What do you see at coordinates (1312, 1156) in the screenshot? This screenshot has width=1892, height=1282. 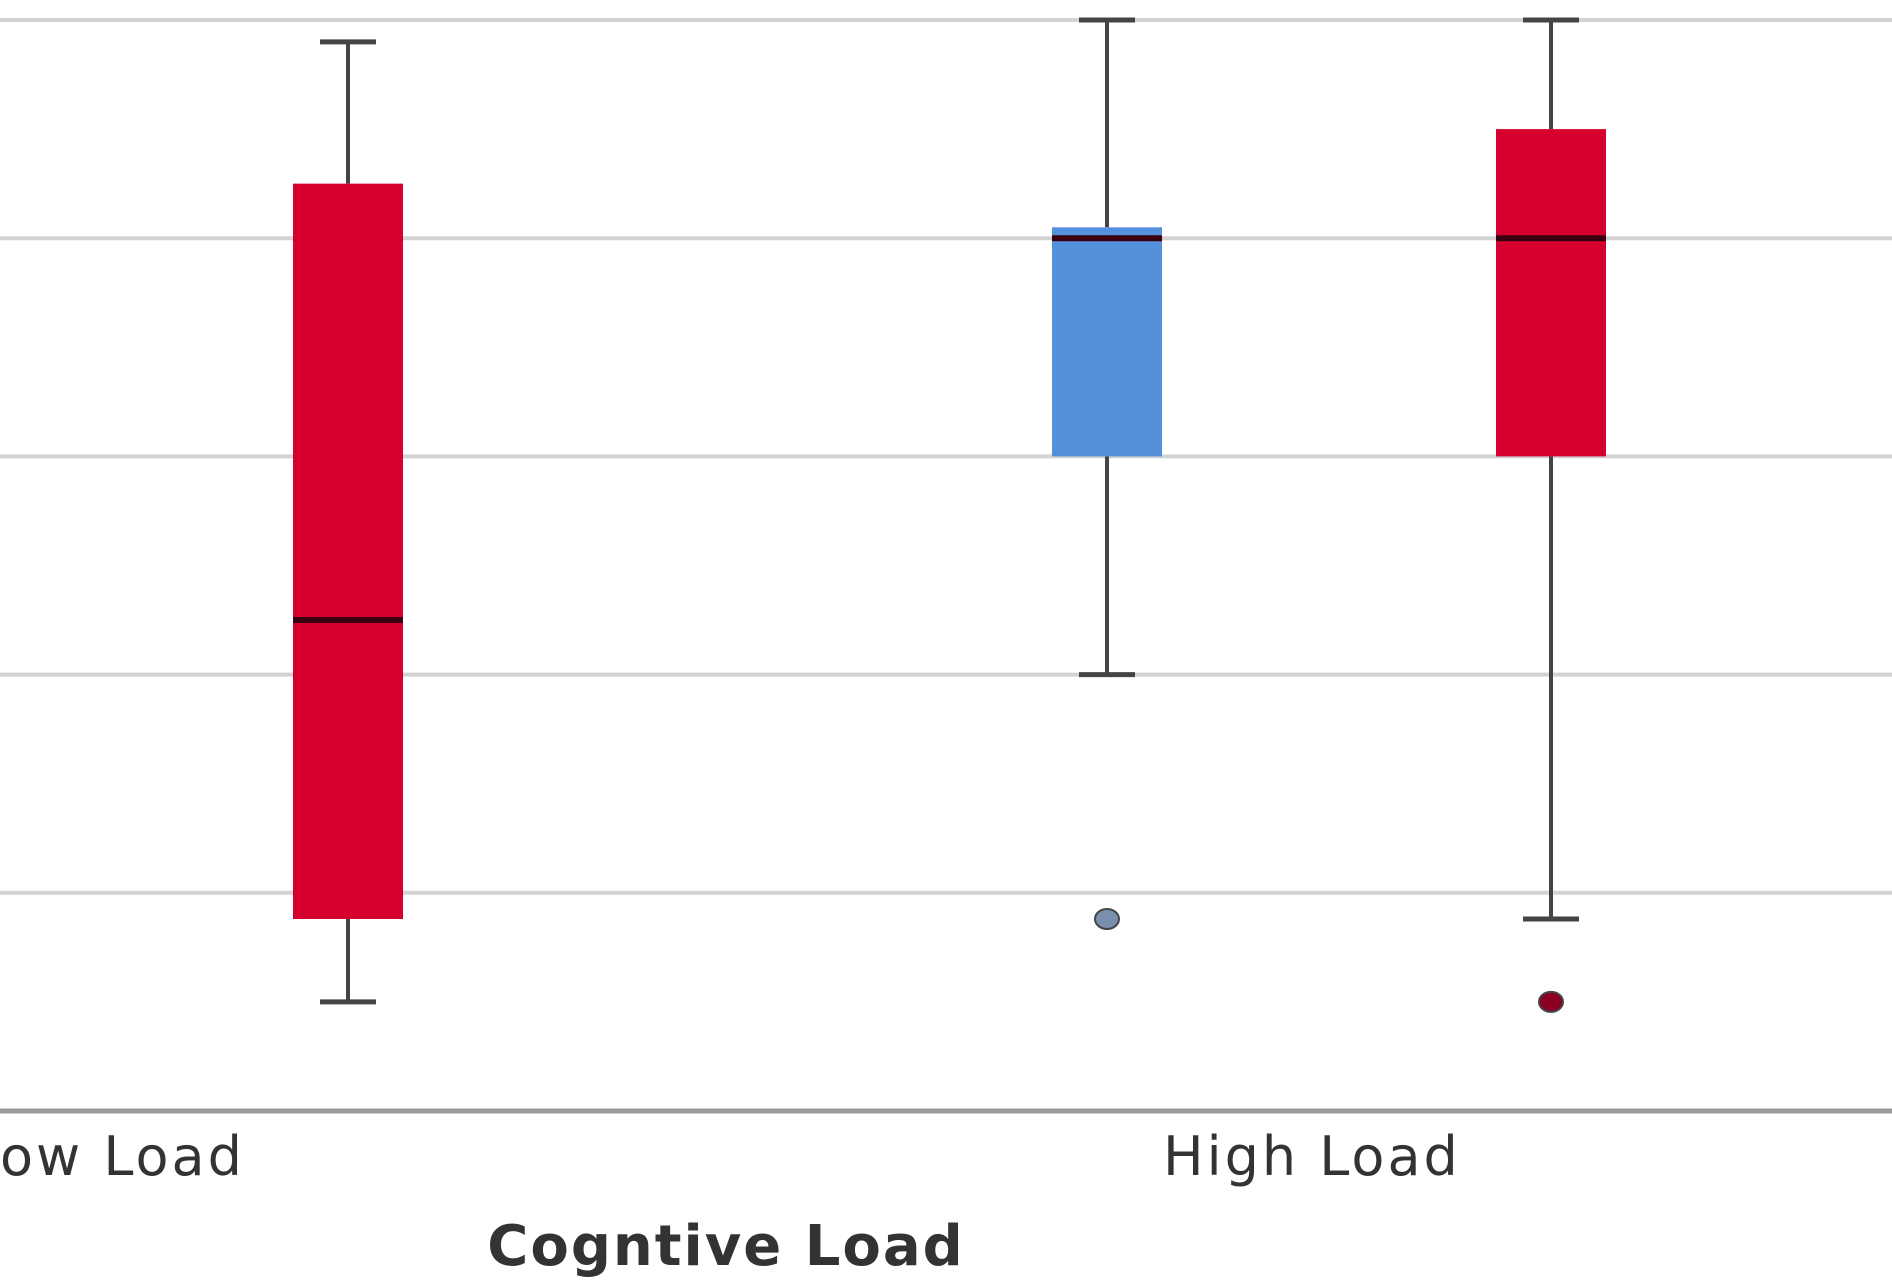 I see `x-tick-label-high-load: High Load` at bounding box center [1312, 1156].